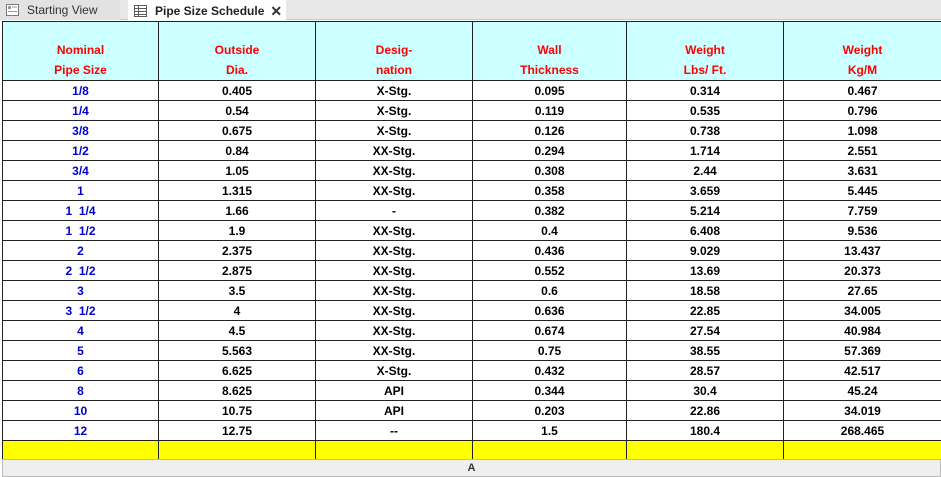  I want to click on table-cell: 10.75, so click(237, 410).